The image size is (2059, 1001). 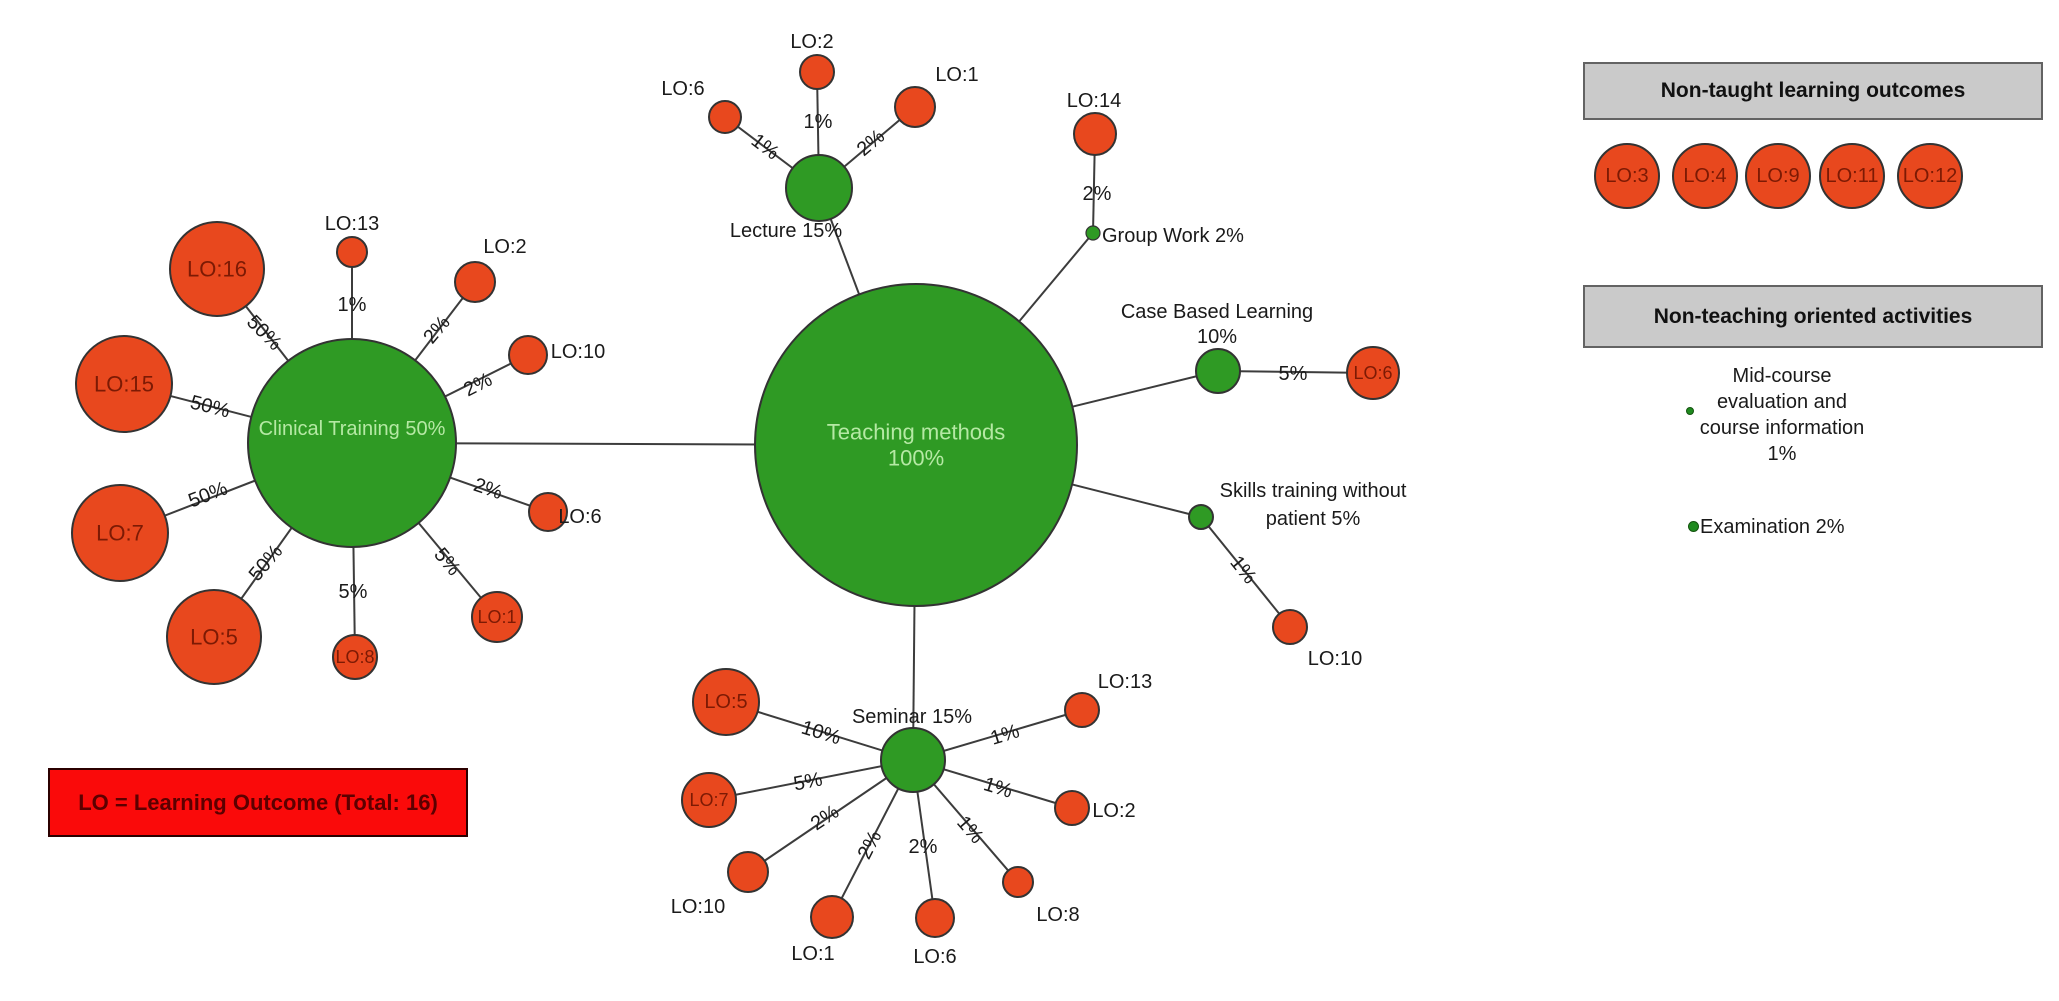 What do you see at coordinates (970, 830) in the screenshot?
I see `edge-label-seminar-s_lo8: 1%` at bounding box center [970, 830].